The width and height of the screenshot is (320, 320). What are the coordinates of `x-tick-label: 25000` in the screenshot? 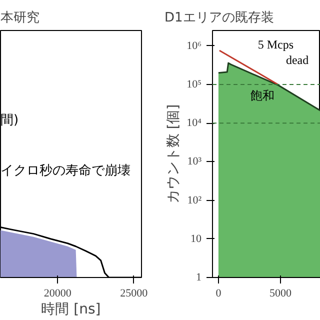 It's located at (134, 294).